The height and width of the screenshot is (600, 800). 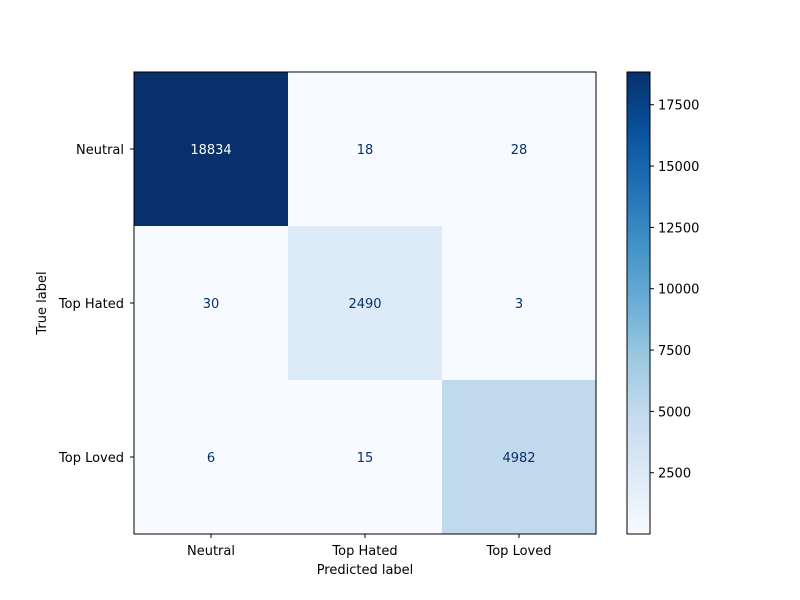 What do you see at coordinates (674, 351) in the screenshot?
I see `colorbar-tick-label: 7500` at bounding box center [674, 351].